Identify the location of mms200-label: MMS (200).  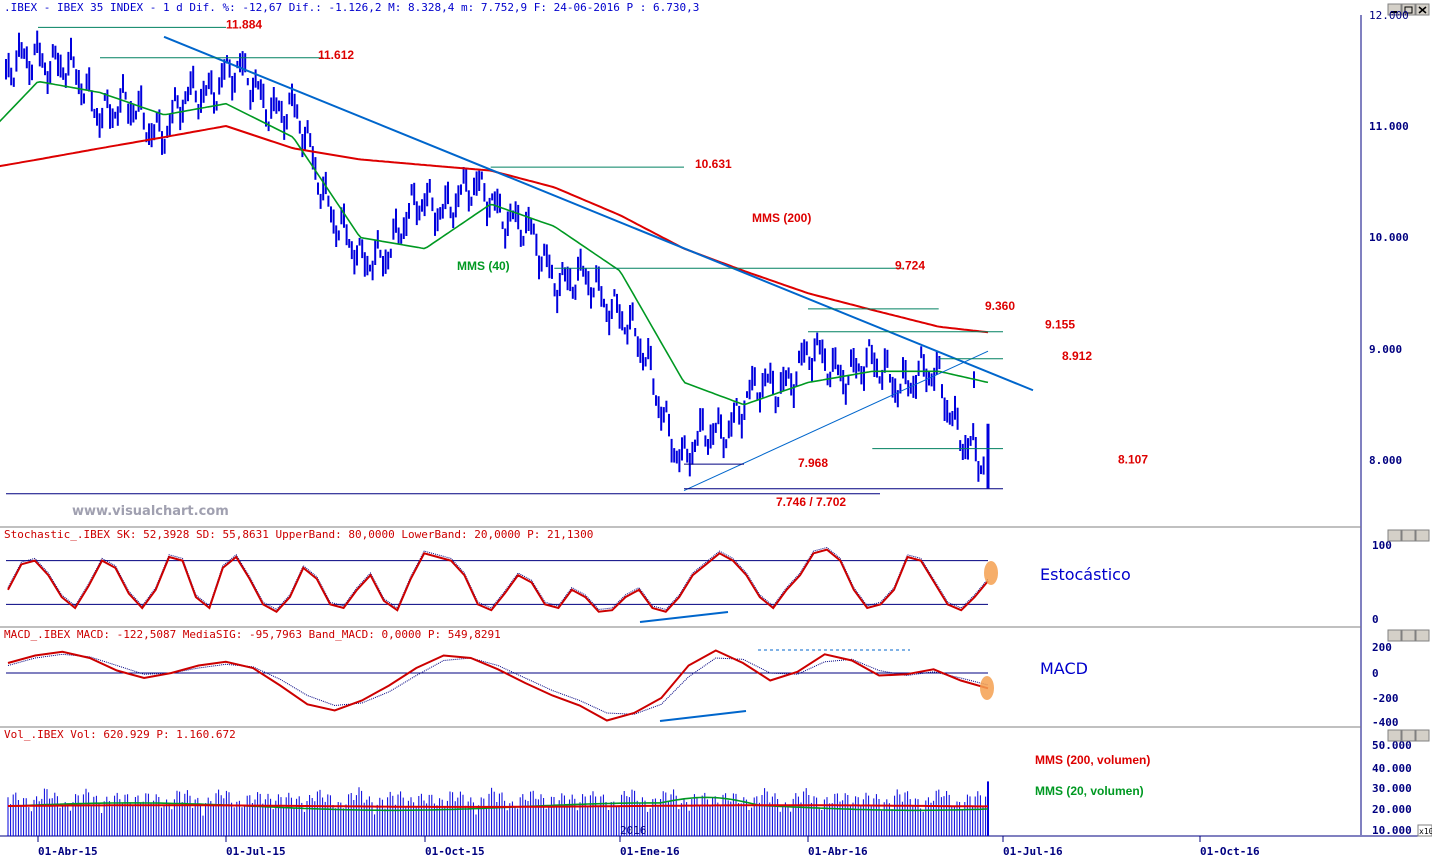
(781, 218).